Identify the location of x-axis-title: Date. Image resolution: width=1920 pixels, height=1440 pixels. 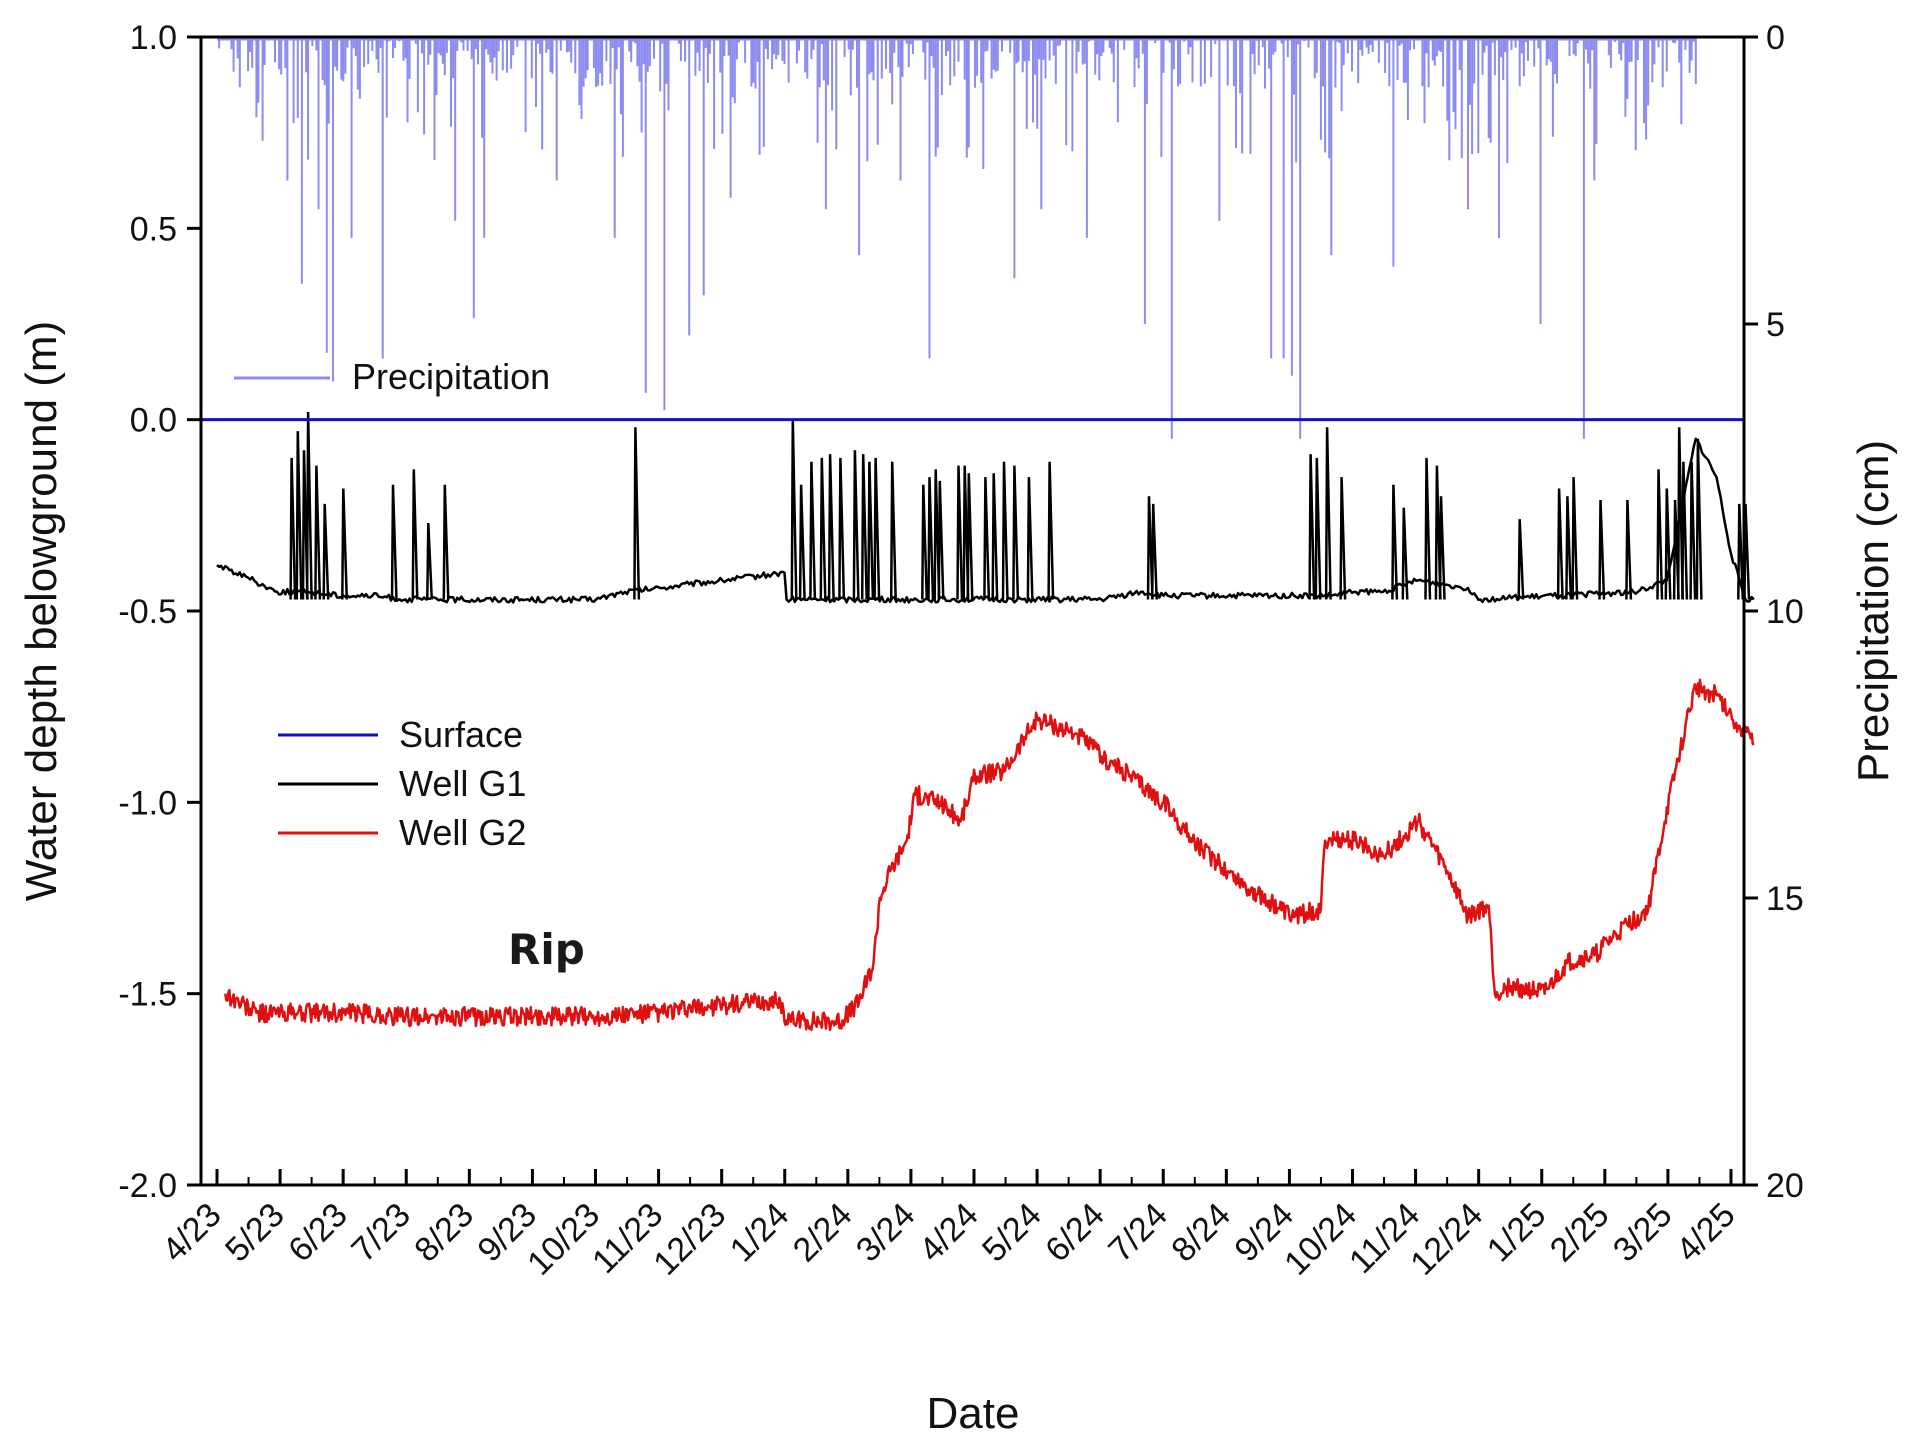
(973, 1413).